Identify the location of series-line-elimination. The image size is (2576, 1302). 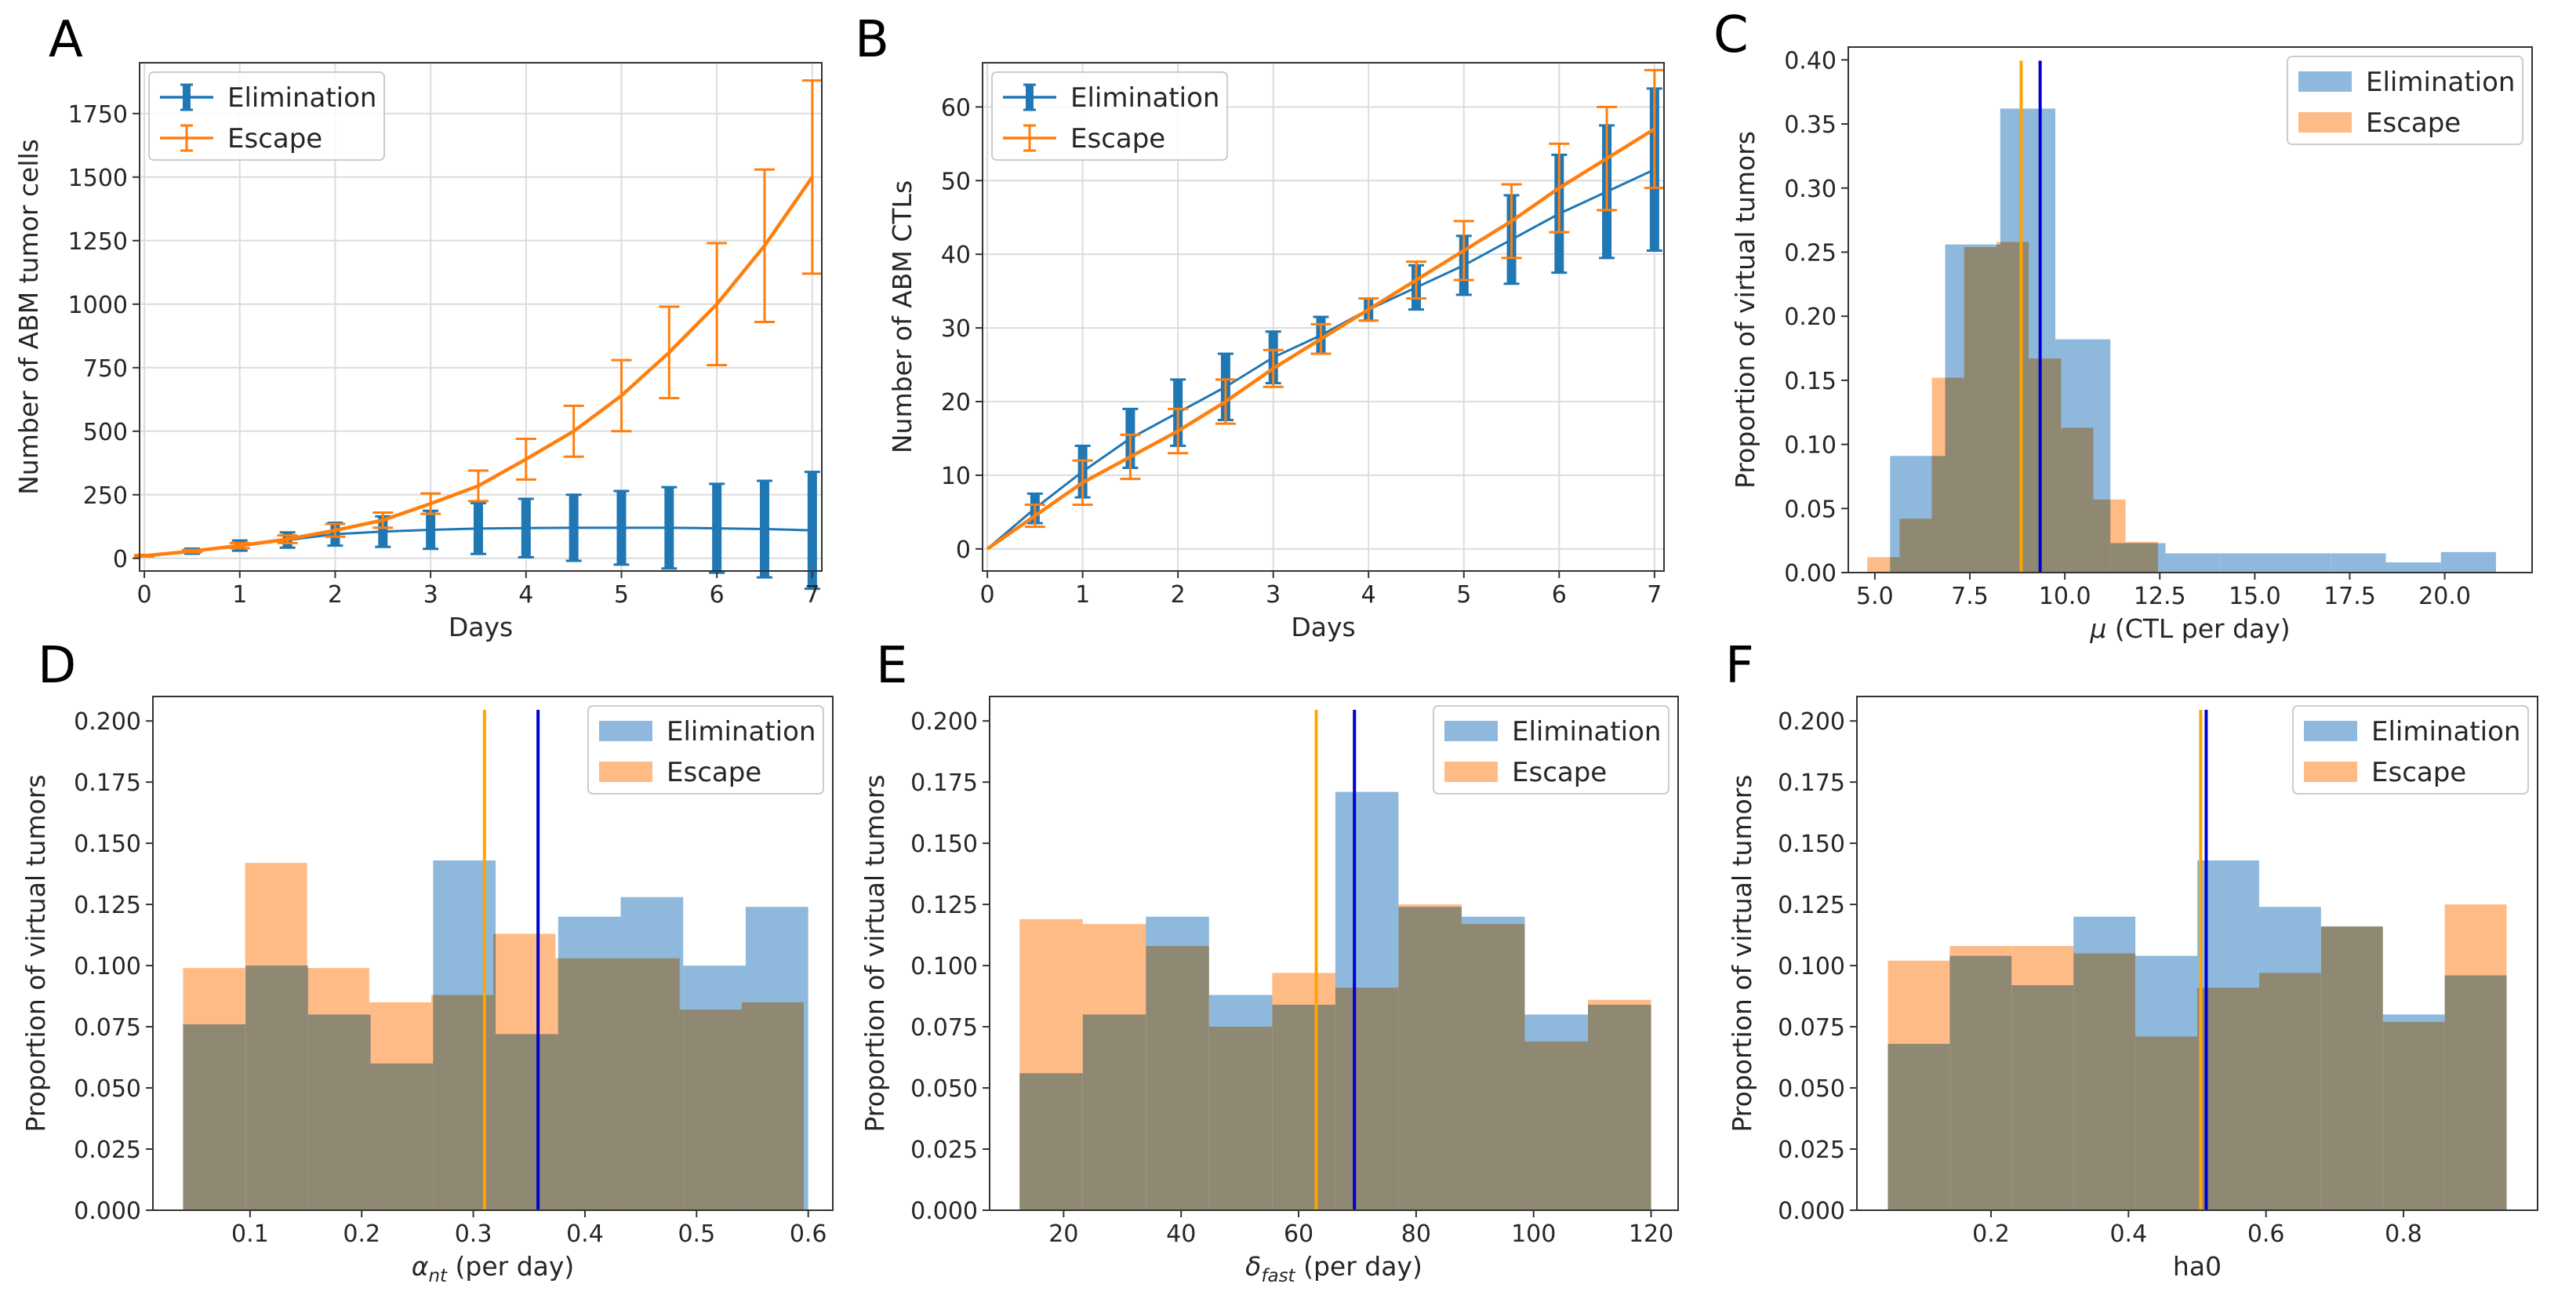
(1320, 359).